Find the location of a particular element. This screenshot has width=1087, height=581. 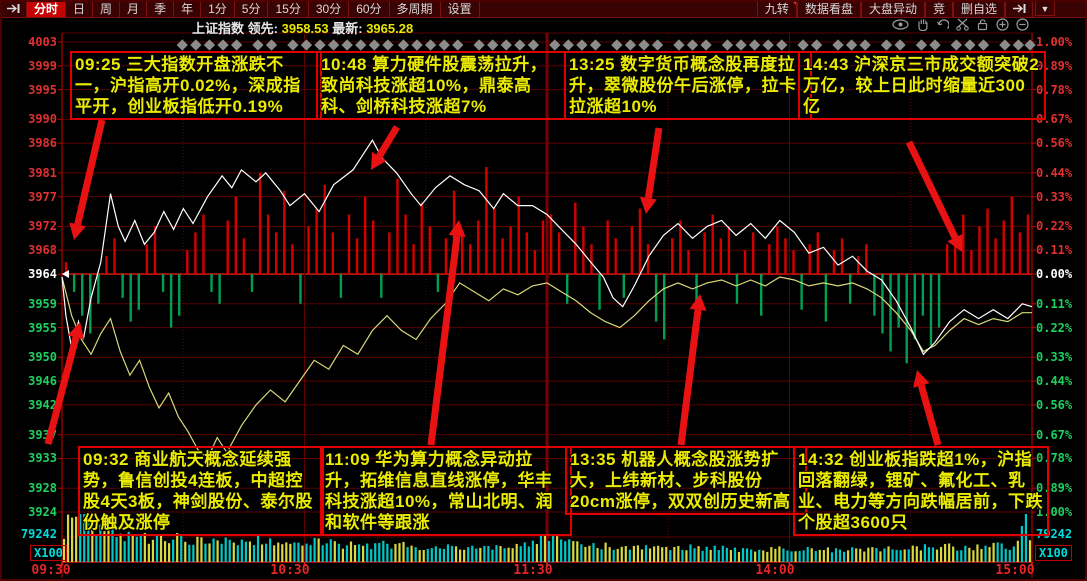

tab-月: 月 is located at coordinates (134, 8).